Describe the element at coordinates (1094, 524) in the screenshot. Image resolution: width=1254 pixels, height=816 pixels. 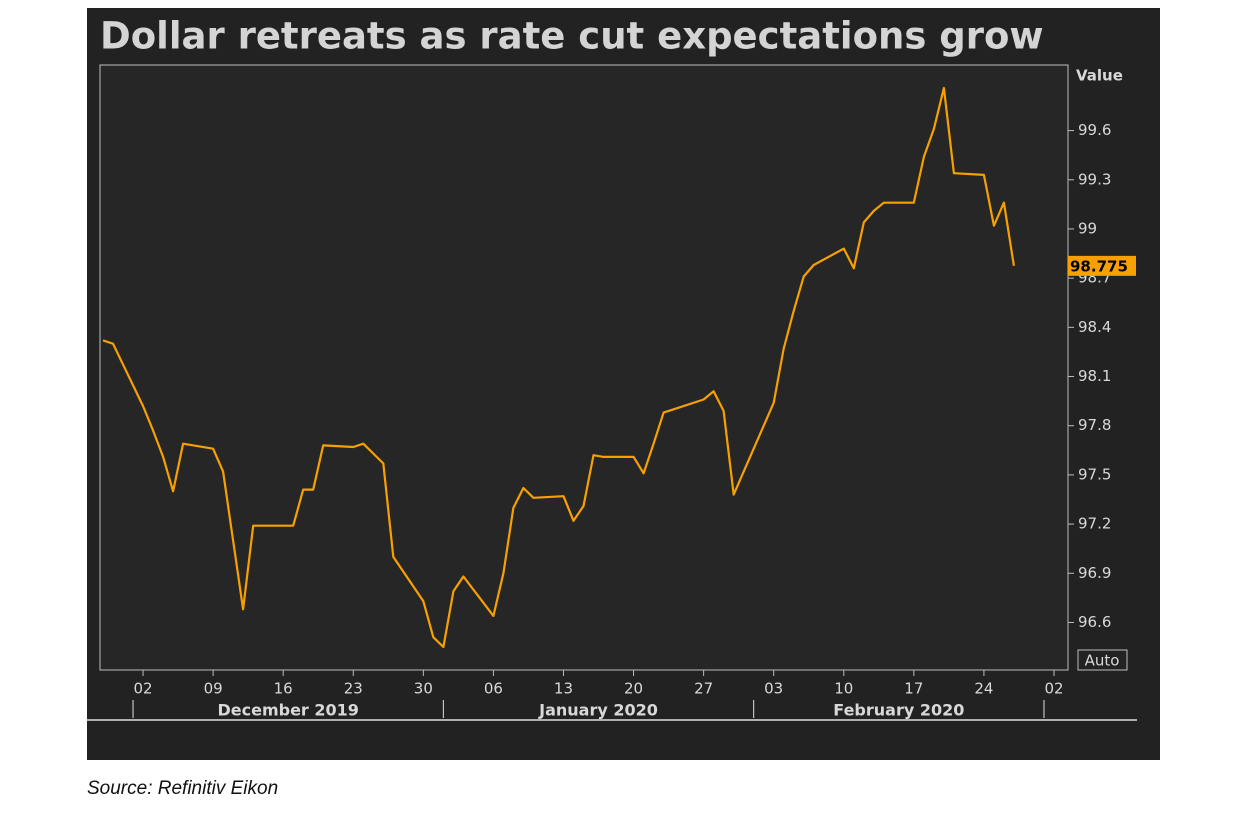
I see `y-tick-label: 97.2` at that location.